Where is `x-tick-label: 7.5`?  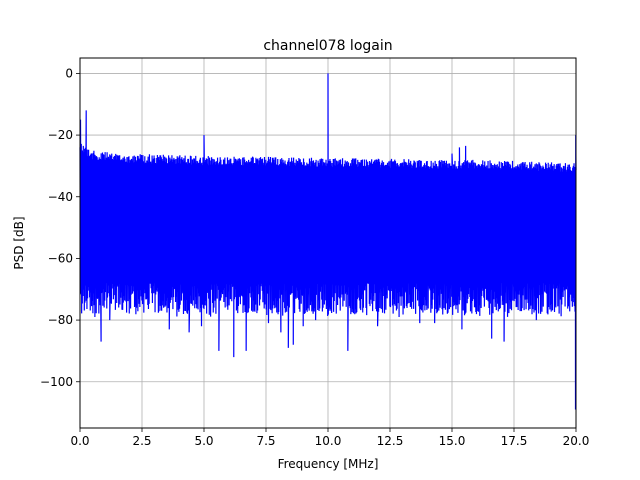
x-tick-label: 7.5 is located at coordinates (265, 441).